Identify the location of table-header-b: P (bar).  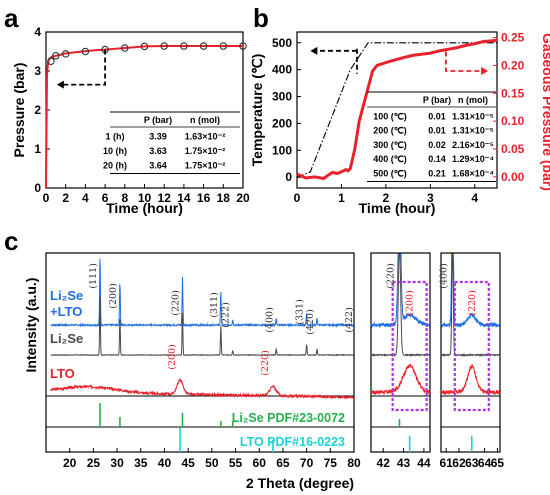
(437, 100).